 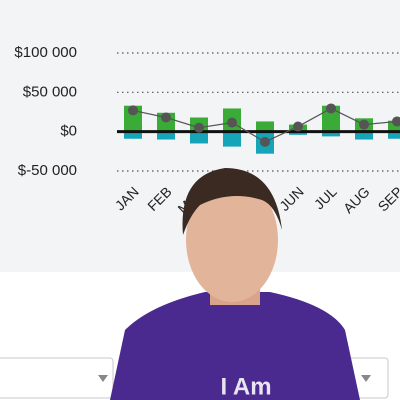 I want to click on y-tick-label: $0, so click(x=68, y=131).